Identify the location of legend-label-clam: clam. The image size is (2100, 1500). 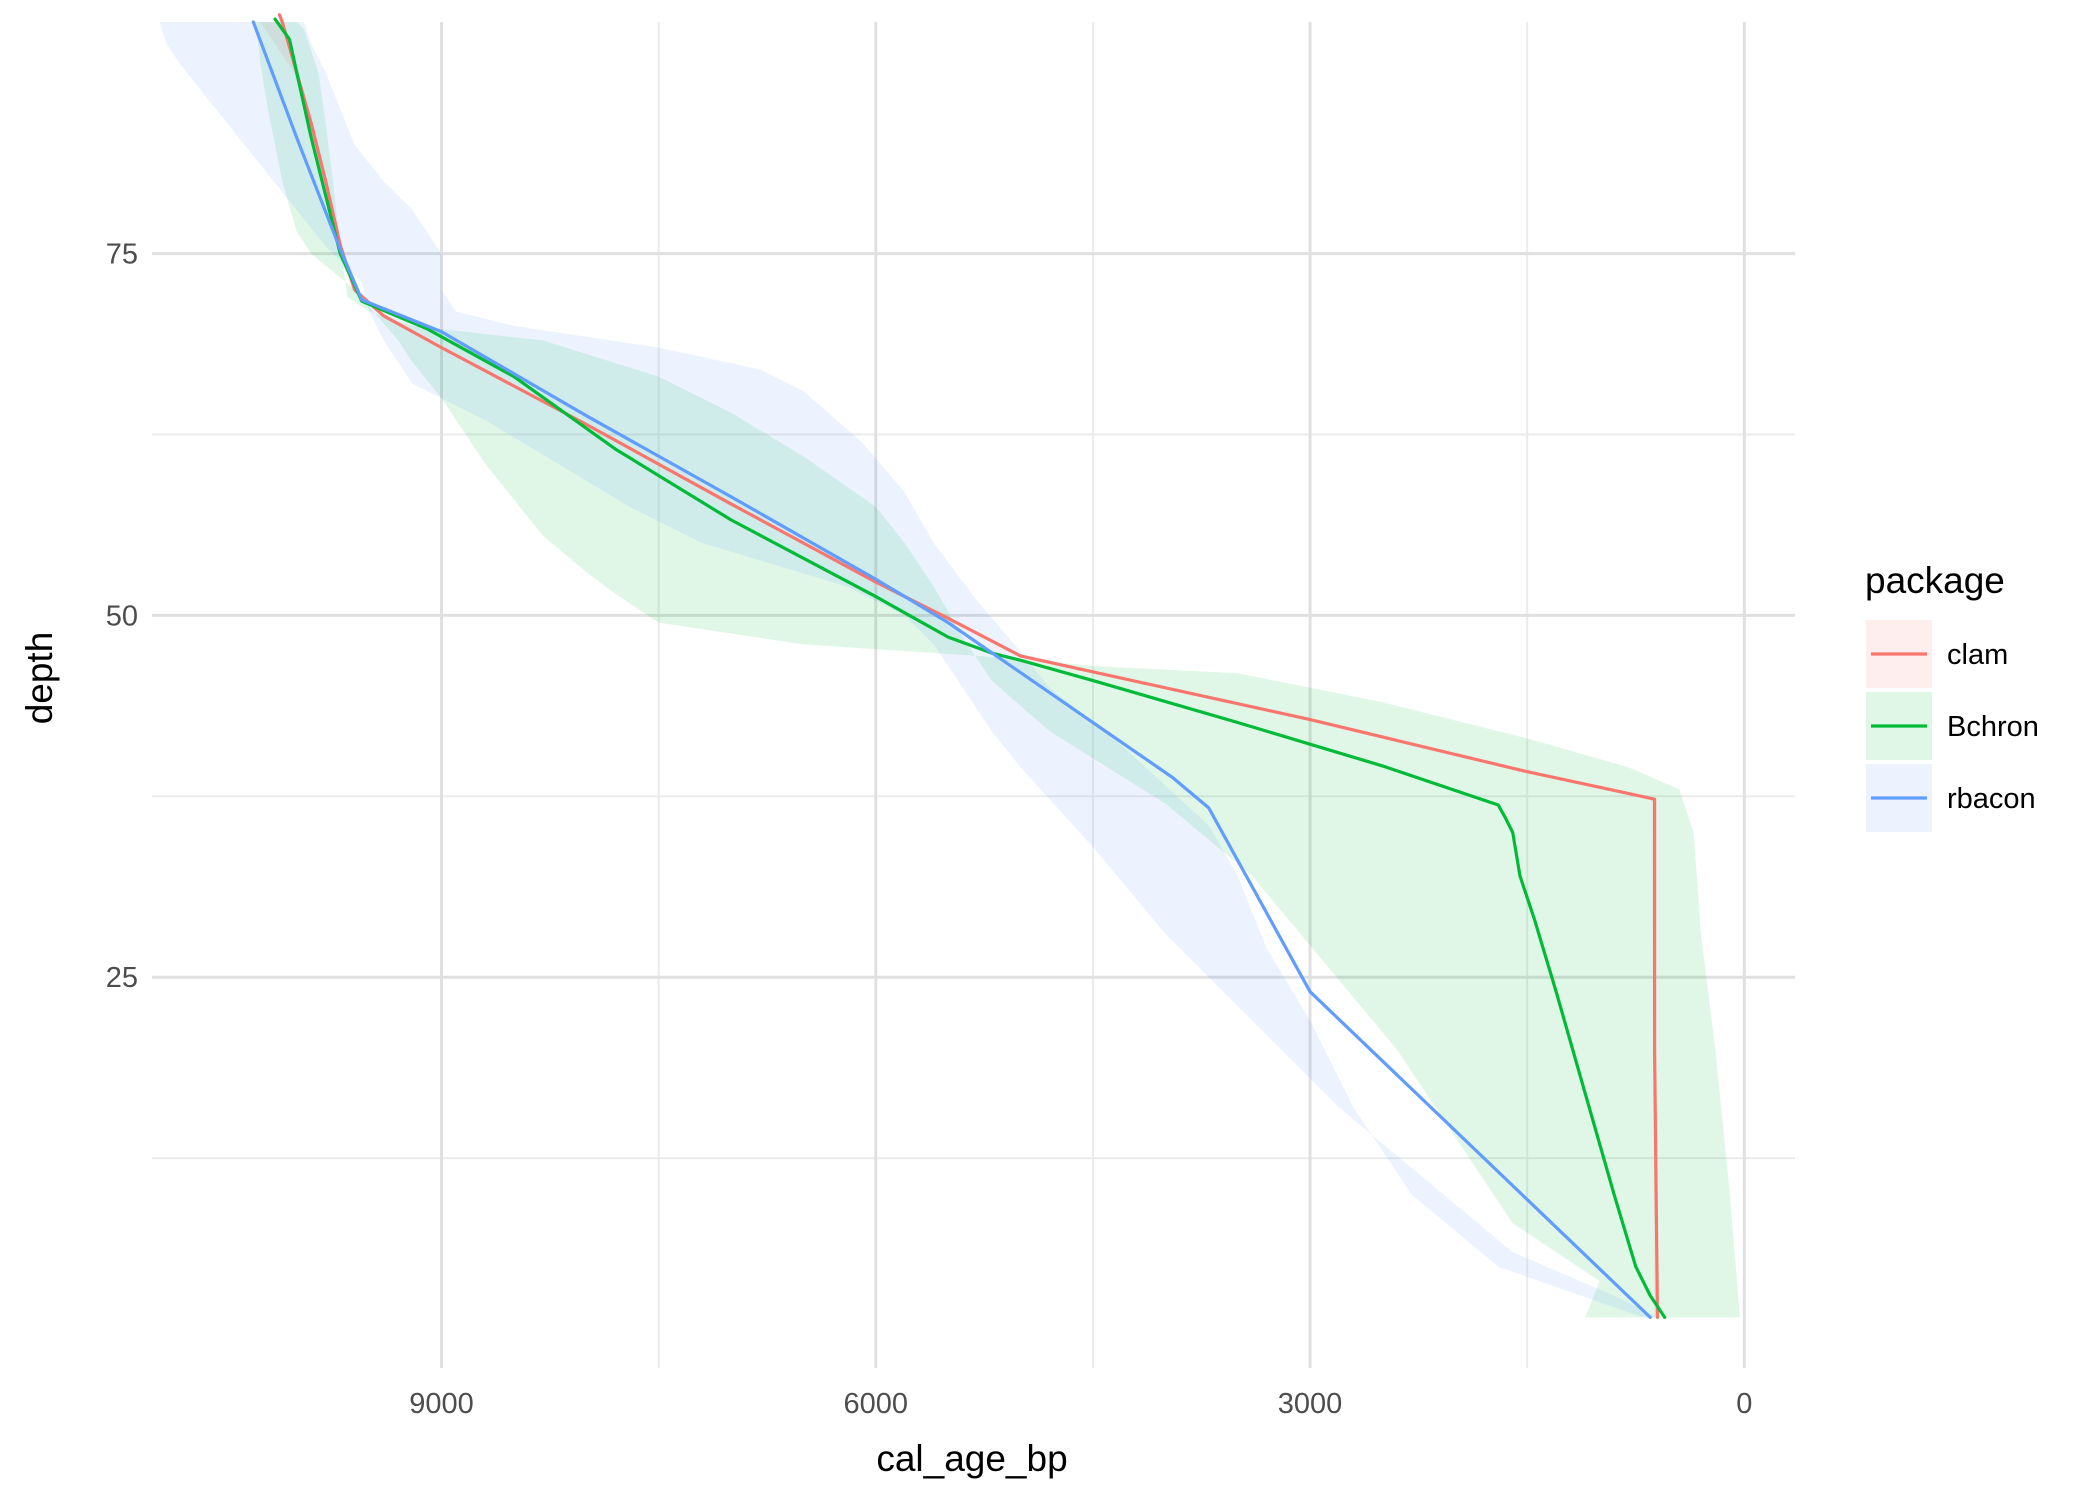
(1977, 655).